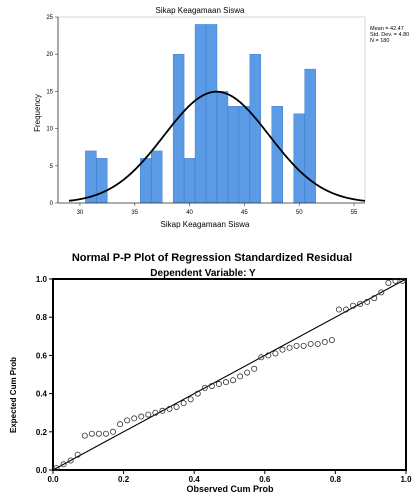 This screenshot has height=497, width=414. I want to click on y-tick-label: 20, so click(49, 55).